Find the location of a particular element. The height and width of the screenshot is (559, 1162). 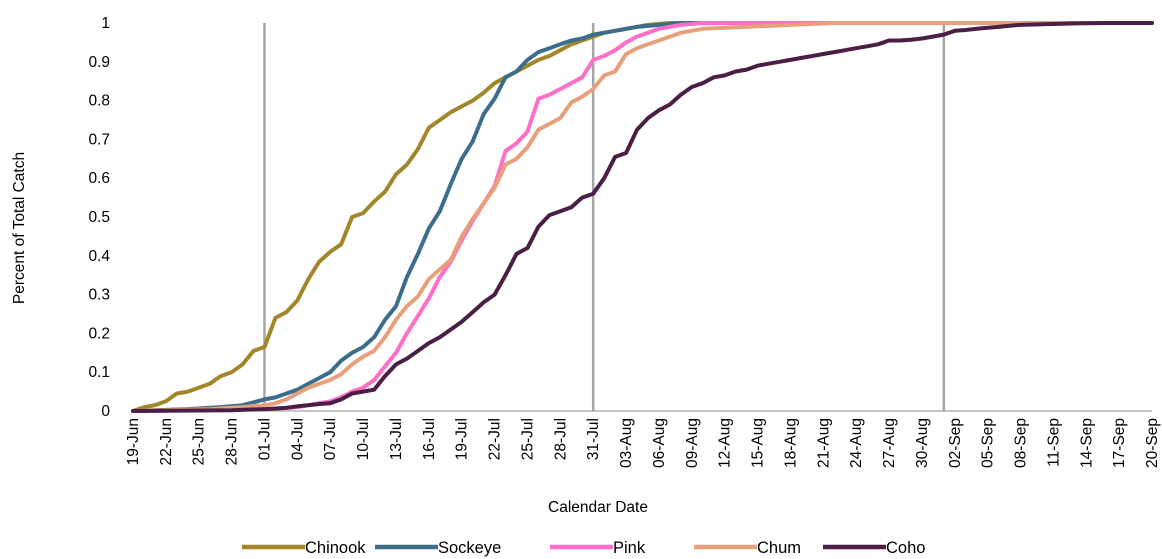

y-tick-label: 1 is located at coordinates (105, 23).